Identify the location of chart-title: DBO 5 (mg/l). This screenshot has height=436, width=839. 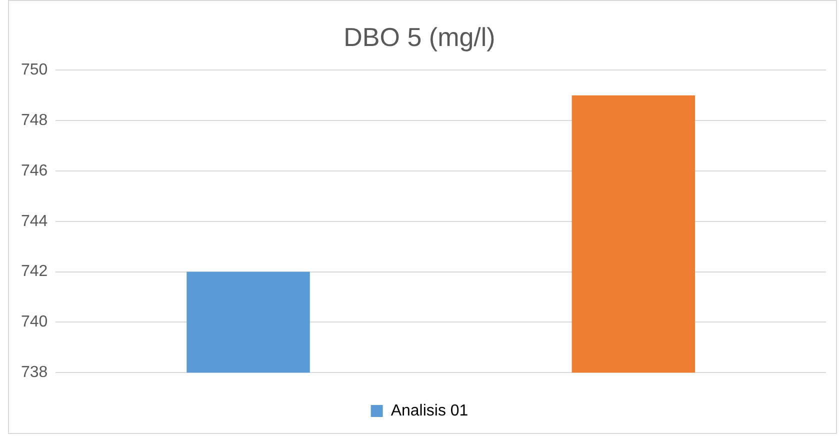
(420, 37).